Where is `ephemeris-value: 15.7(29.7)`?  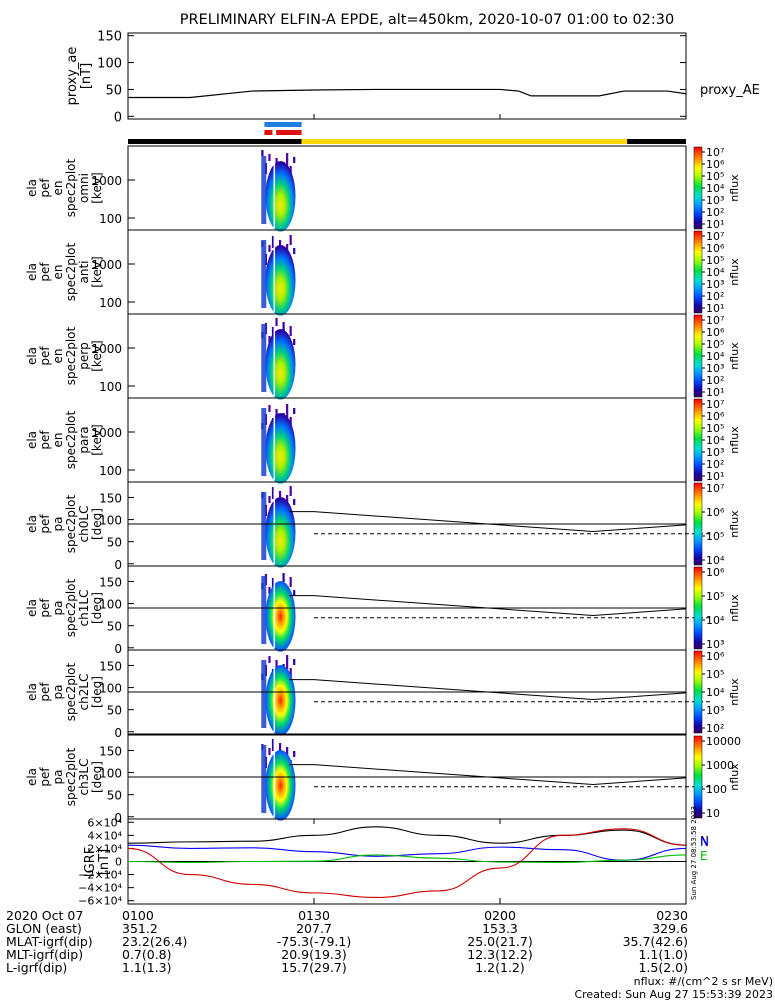
ephemeris-value: 15.7(29.7) is located at coordinates (313, 967).